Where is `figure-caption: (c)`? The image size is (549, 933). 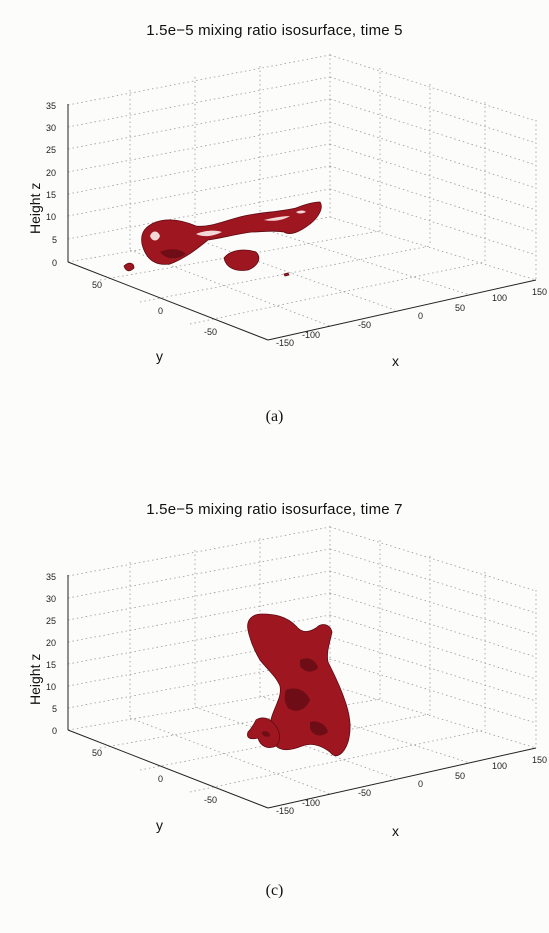 figure-caption: (c) is located at coordinates (274, 890).